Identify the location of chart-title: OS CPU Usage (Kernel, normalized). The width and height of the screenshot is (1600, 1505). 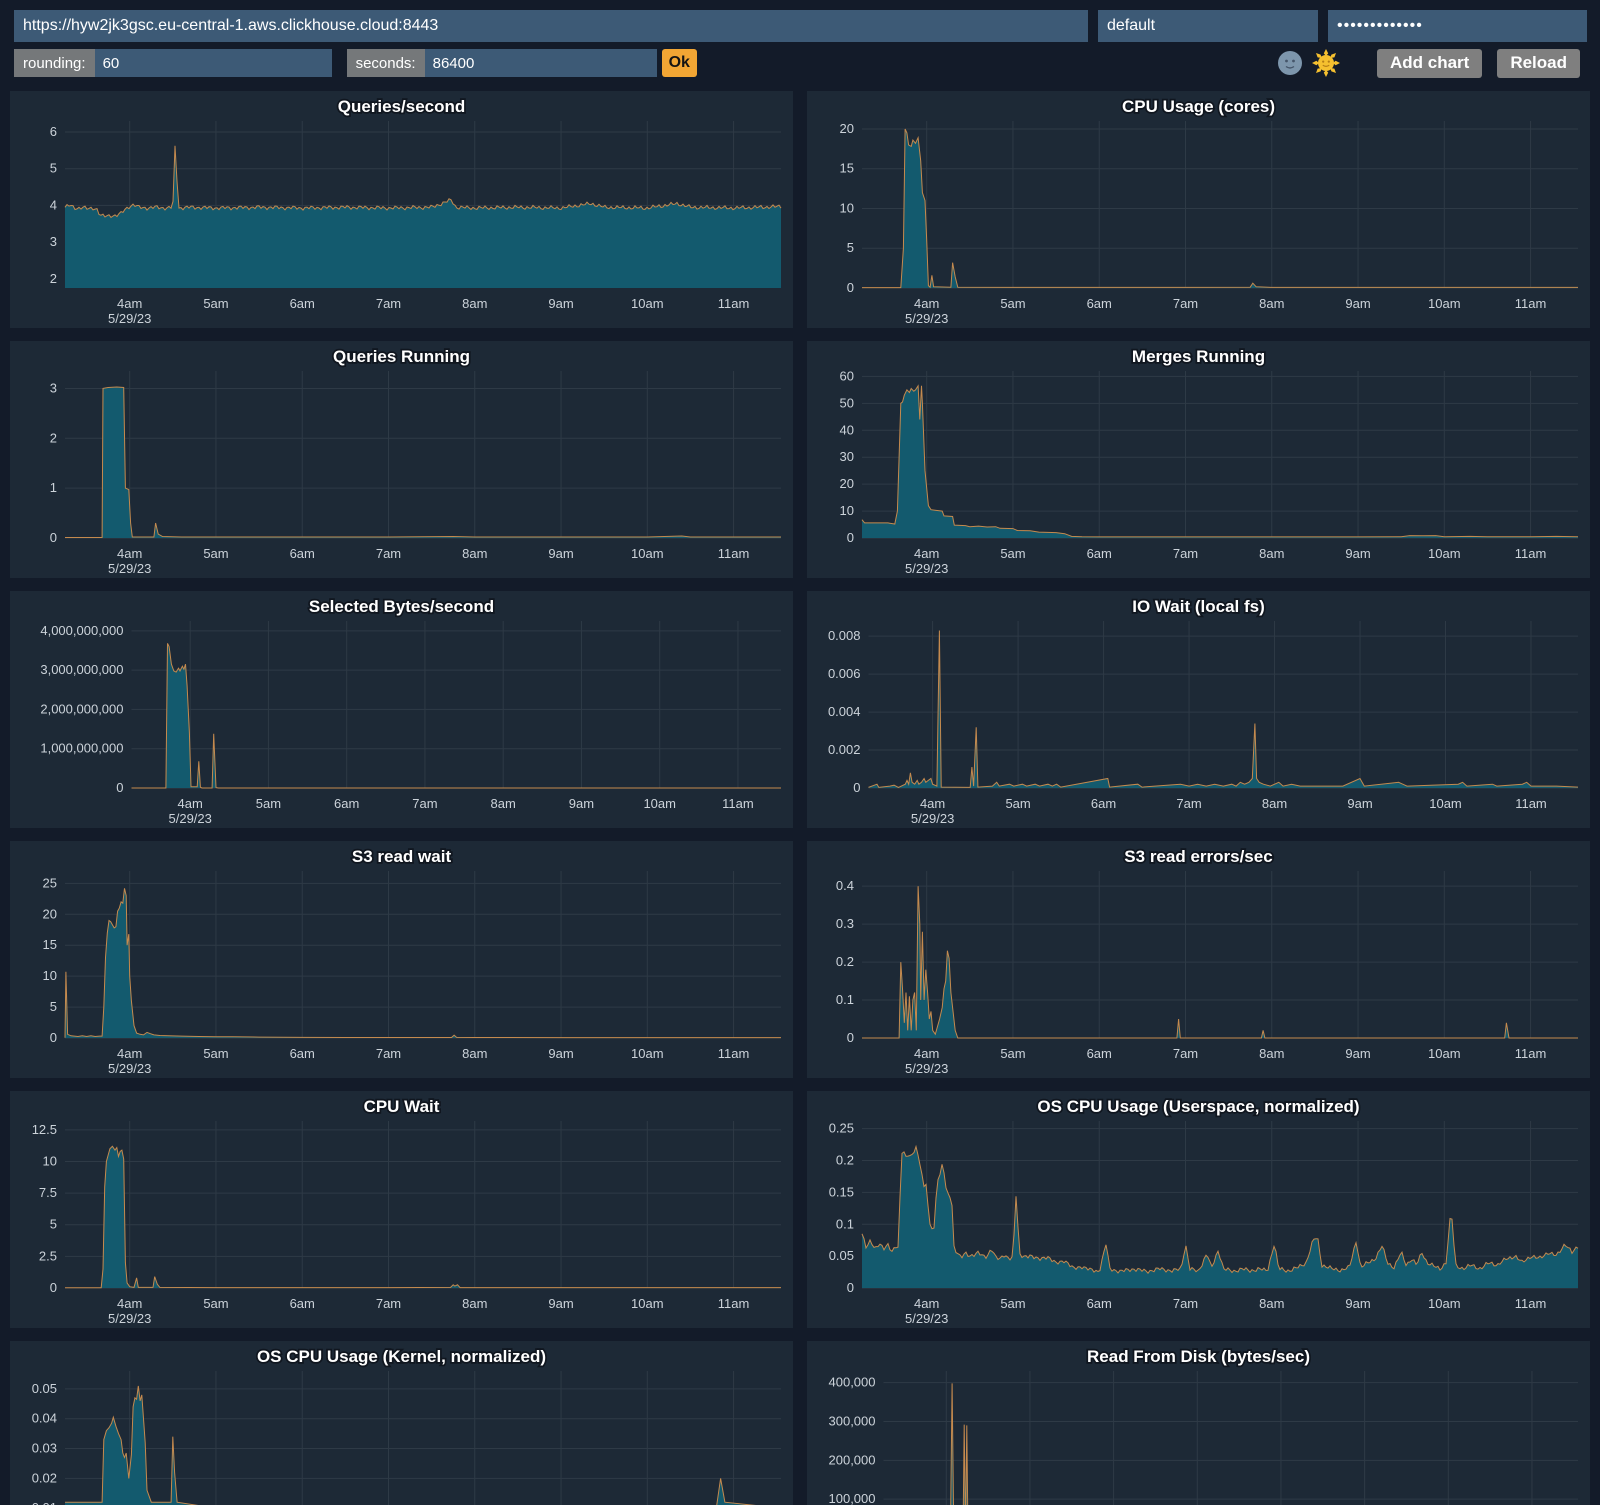
(401, 1356).